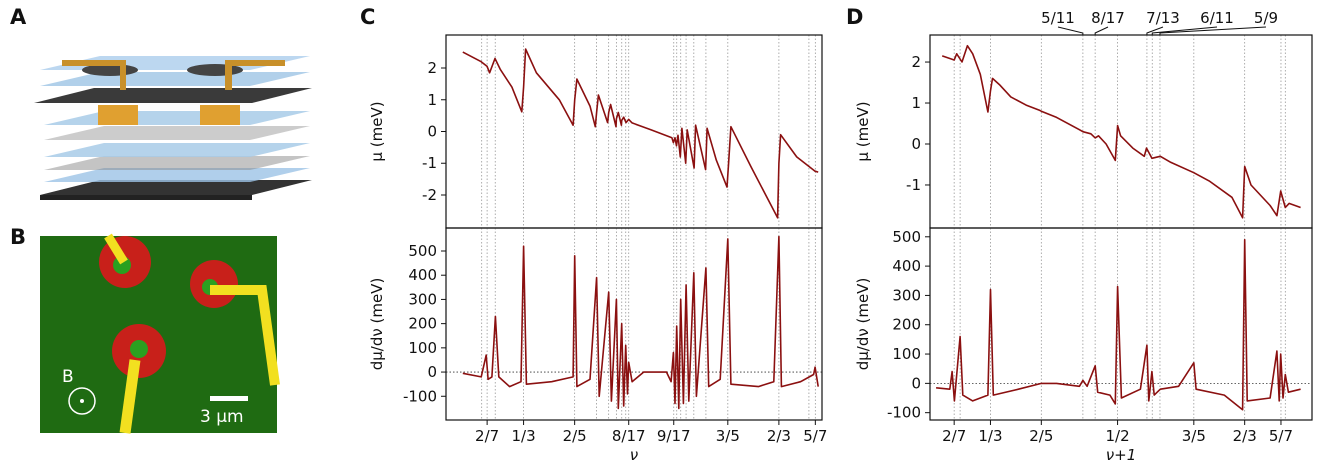 Image resolution: width=1338 pixels, height=468 pixels. What do you see at coordinates (222, 417) in the screenshot?
I see `scale-bar-label: 3 μm` at bounding box center [222, 417].